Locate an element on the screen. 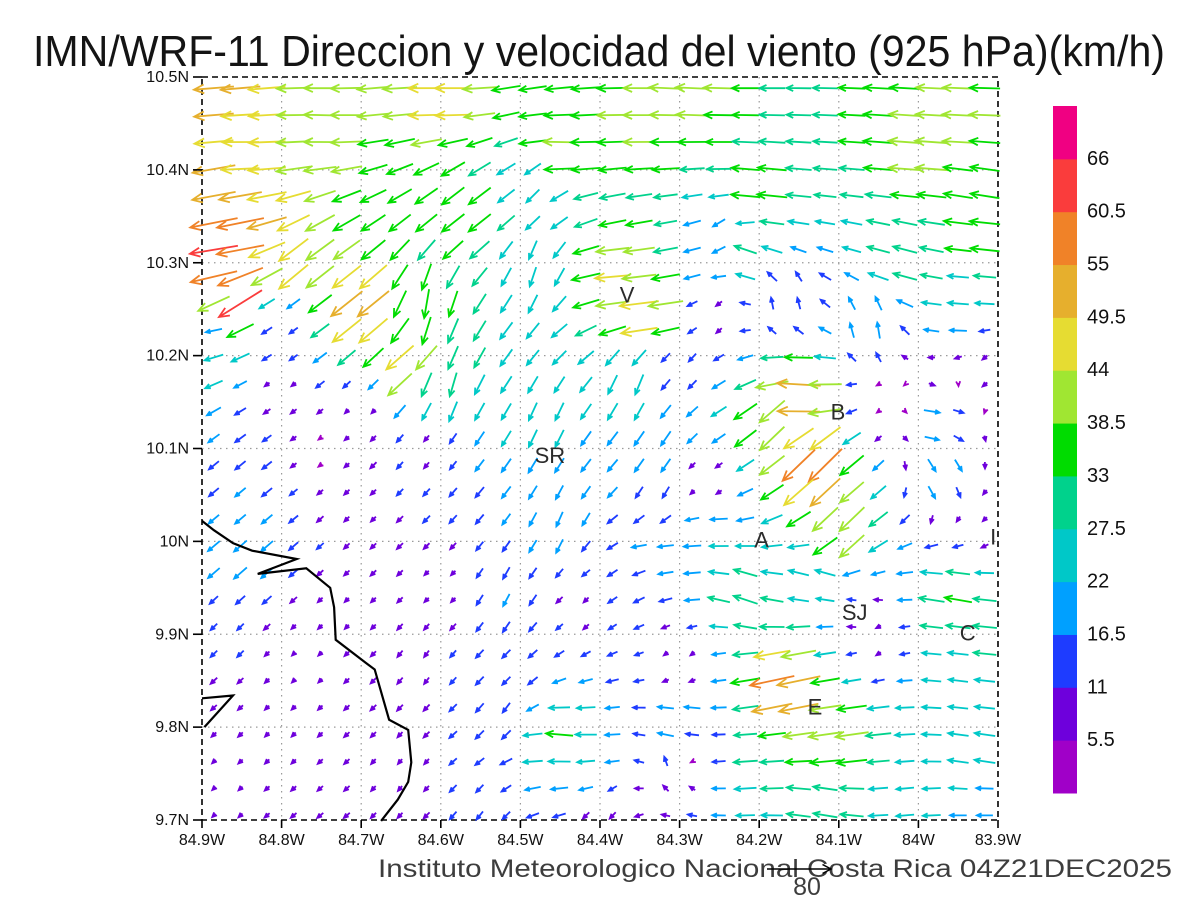 This screenshot has height=900, width=1200. lon-tick-label: 84.7W is located at coordinates (361, 840).